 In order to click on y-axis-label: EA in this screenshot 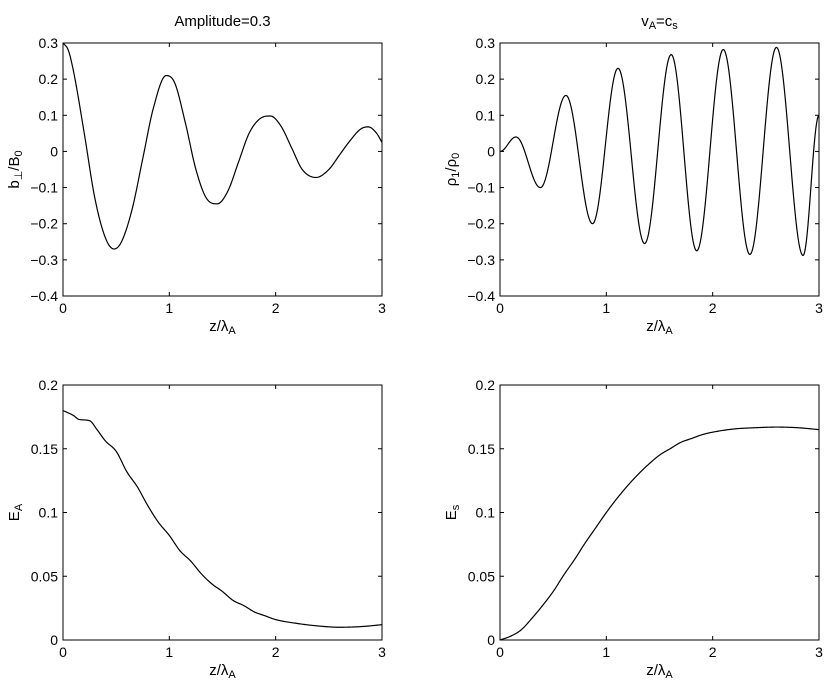, I will do `click(15, 512)`.